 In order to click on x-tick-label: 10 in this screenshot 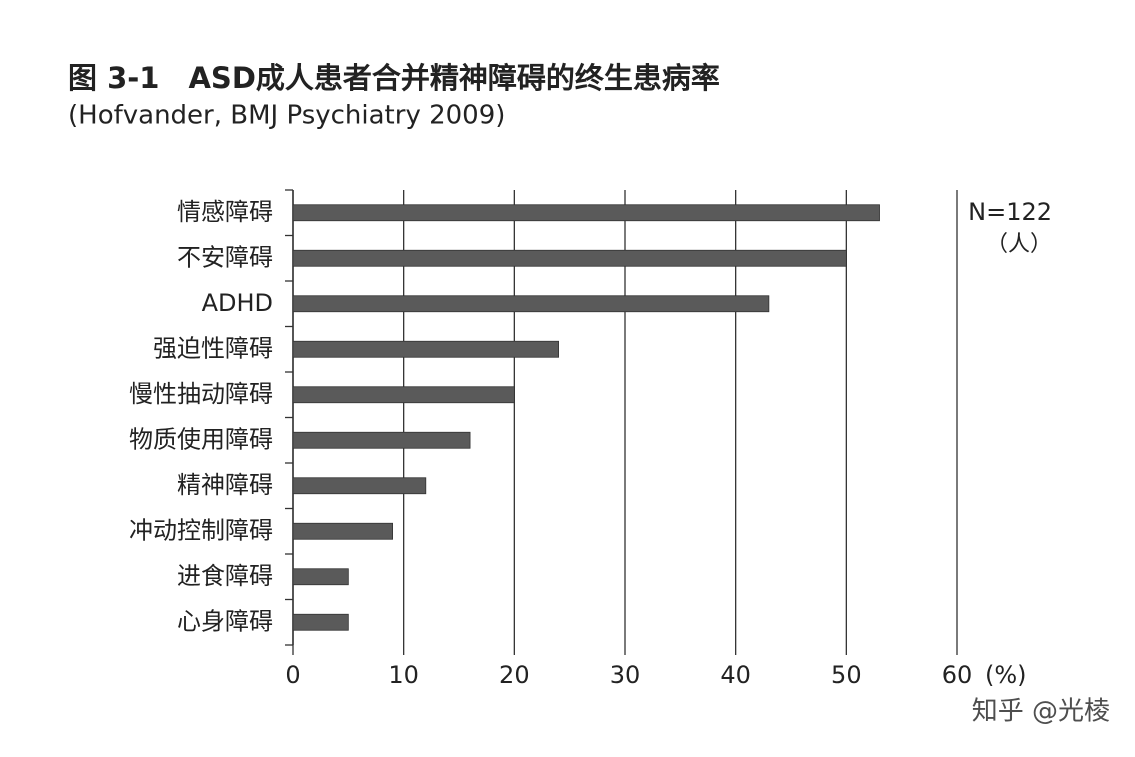, I will do `click(403, 675)`.